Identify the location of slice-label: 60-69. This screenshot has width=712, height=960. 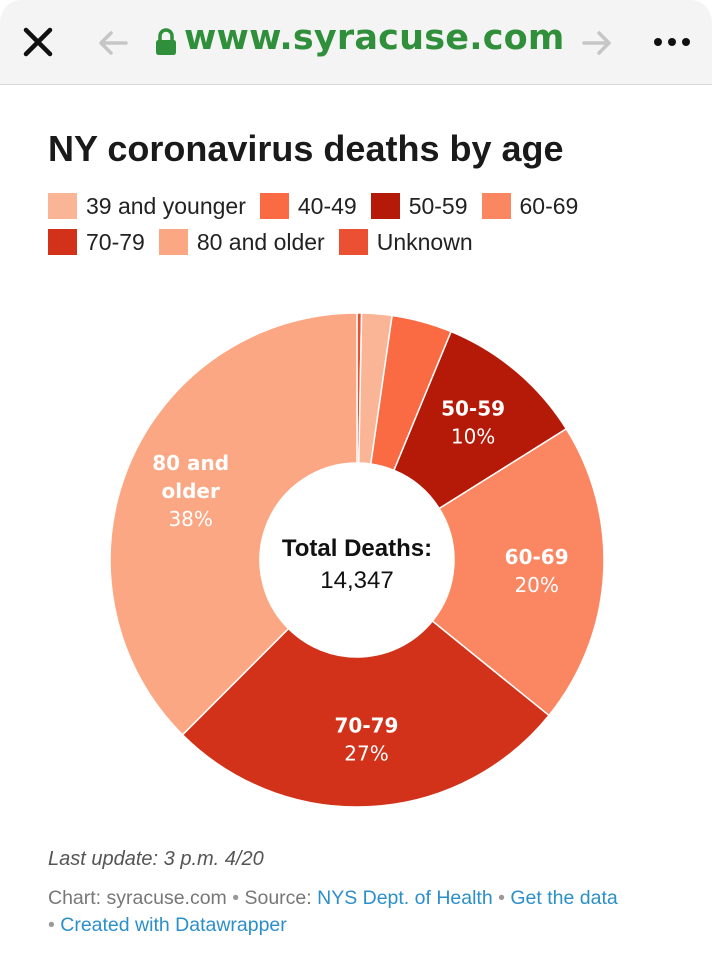
(537, 557).